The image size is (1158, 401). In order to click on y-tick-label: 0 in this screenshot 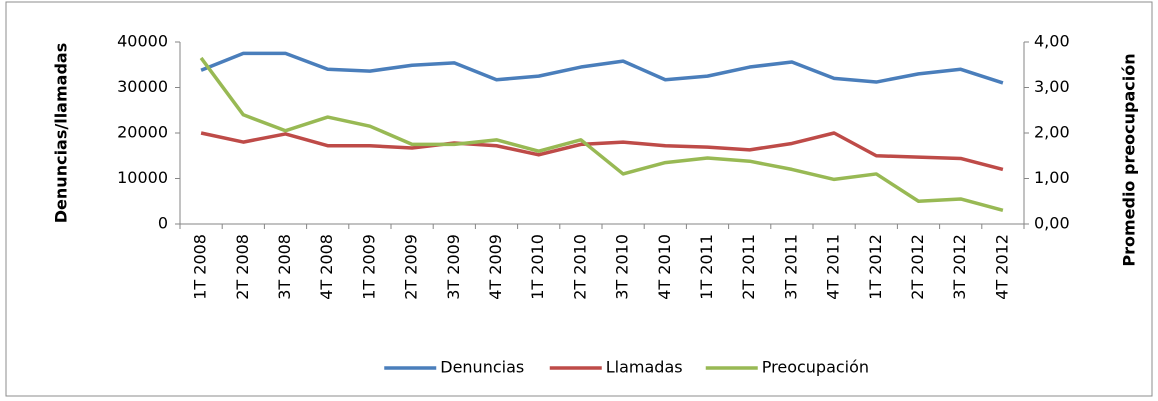, I will do `click(163, 223)`.